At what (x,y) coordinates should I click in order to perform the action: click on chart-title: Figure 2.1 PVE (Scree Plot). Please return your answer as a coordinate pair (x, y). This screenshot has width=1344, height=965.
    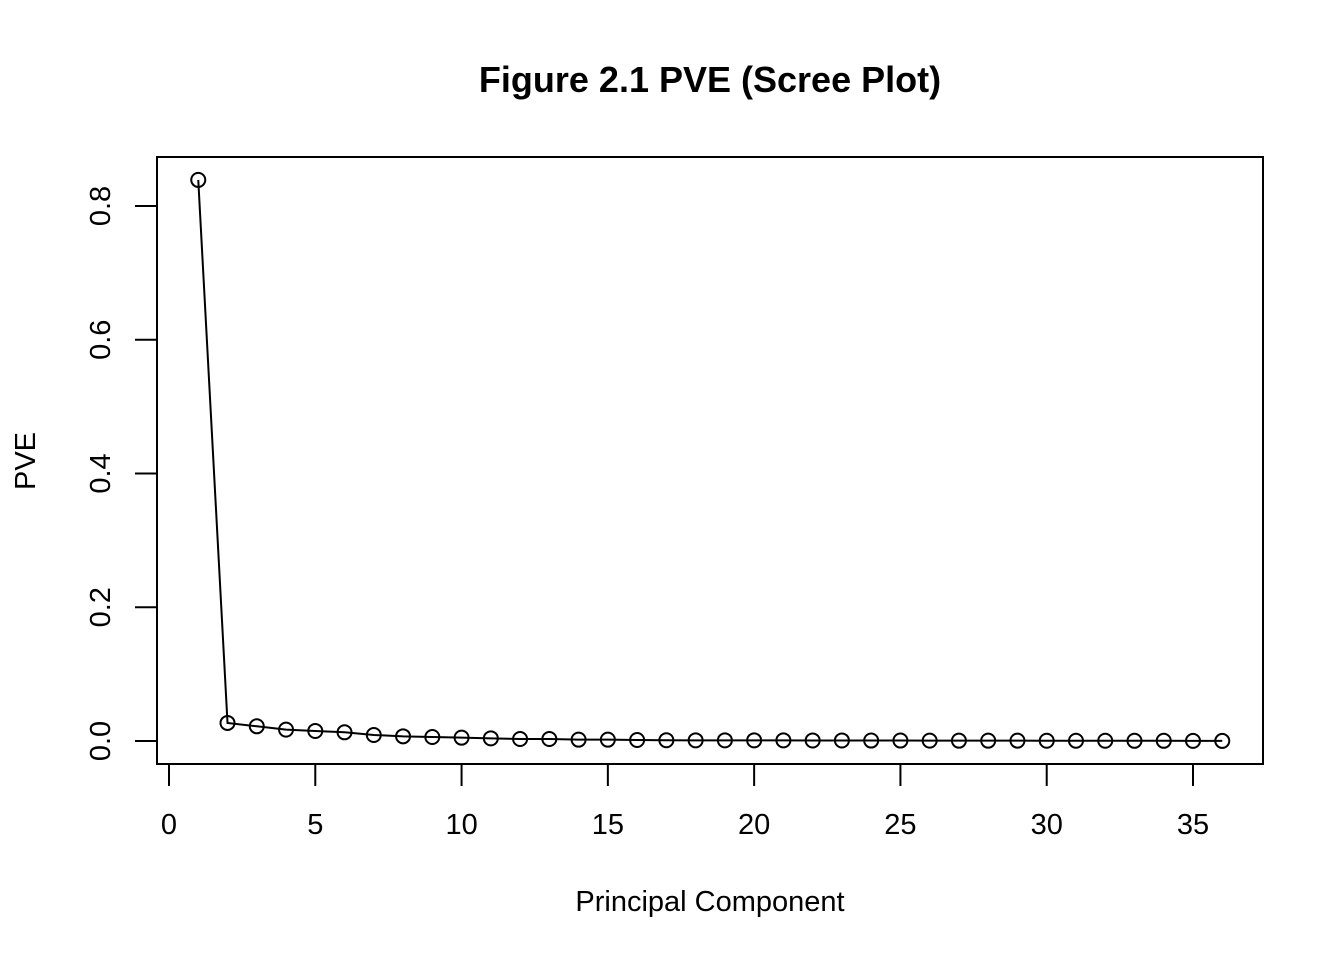
    Looking at the image, I should click on (710, 79).